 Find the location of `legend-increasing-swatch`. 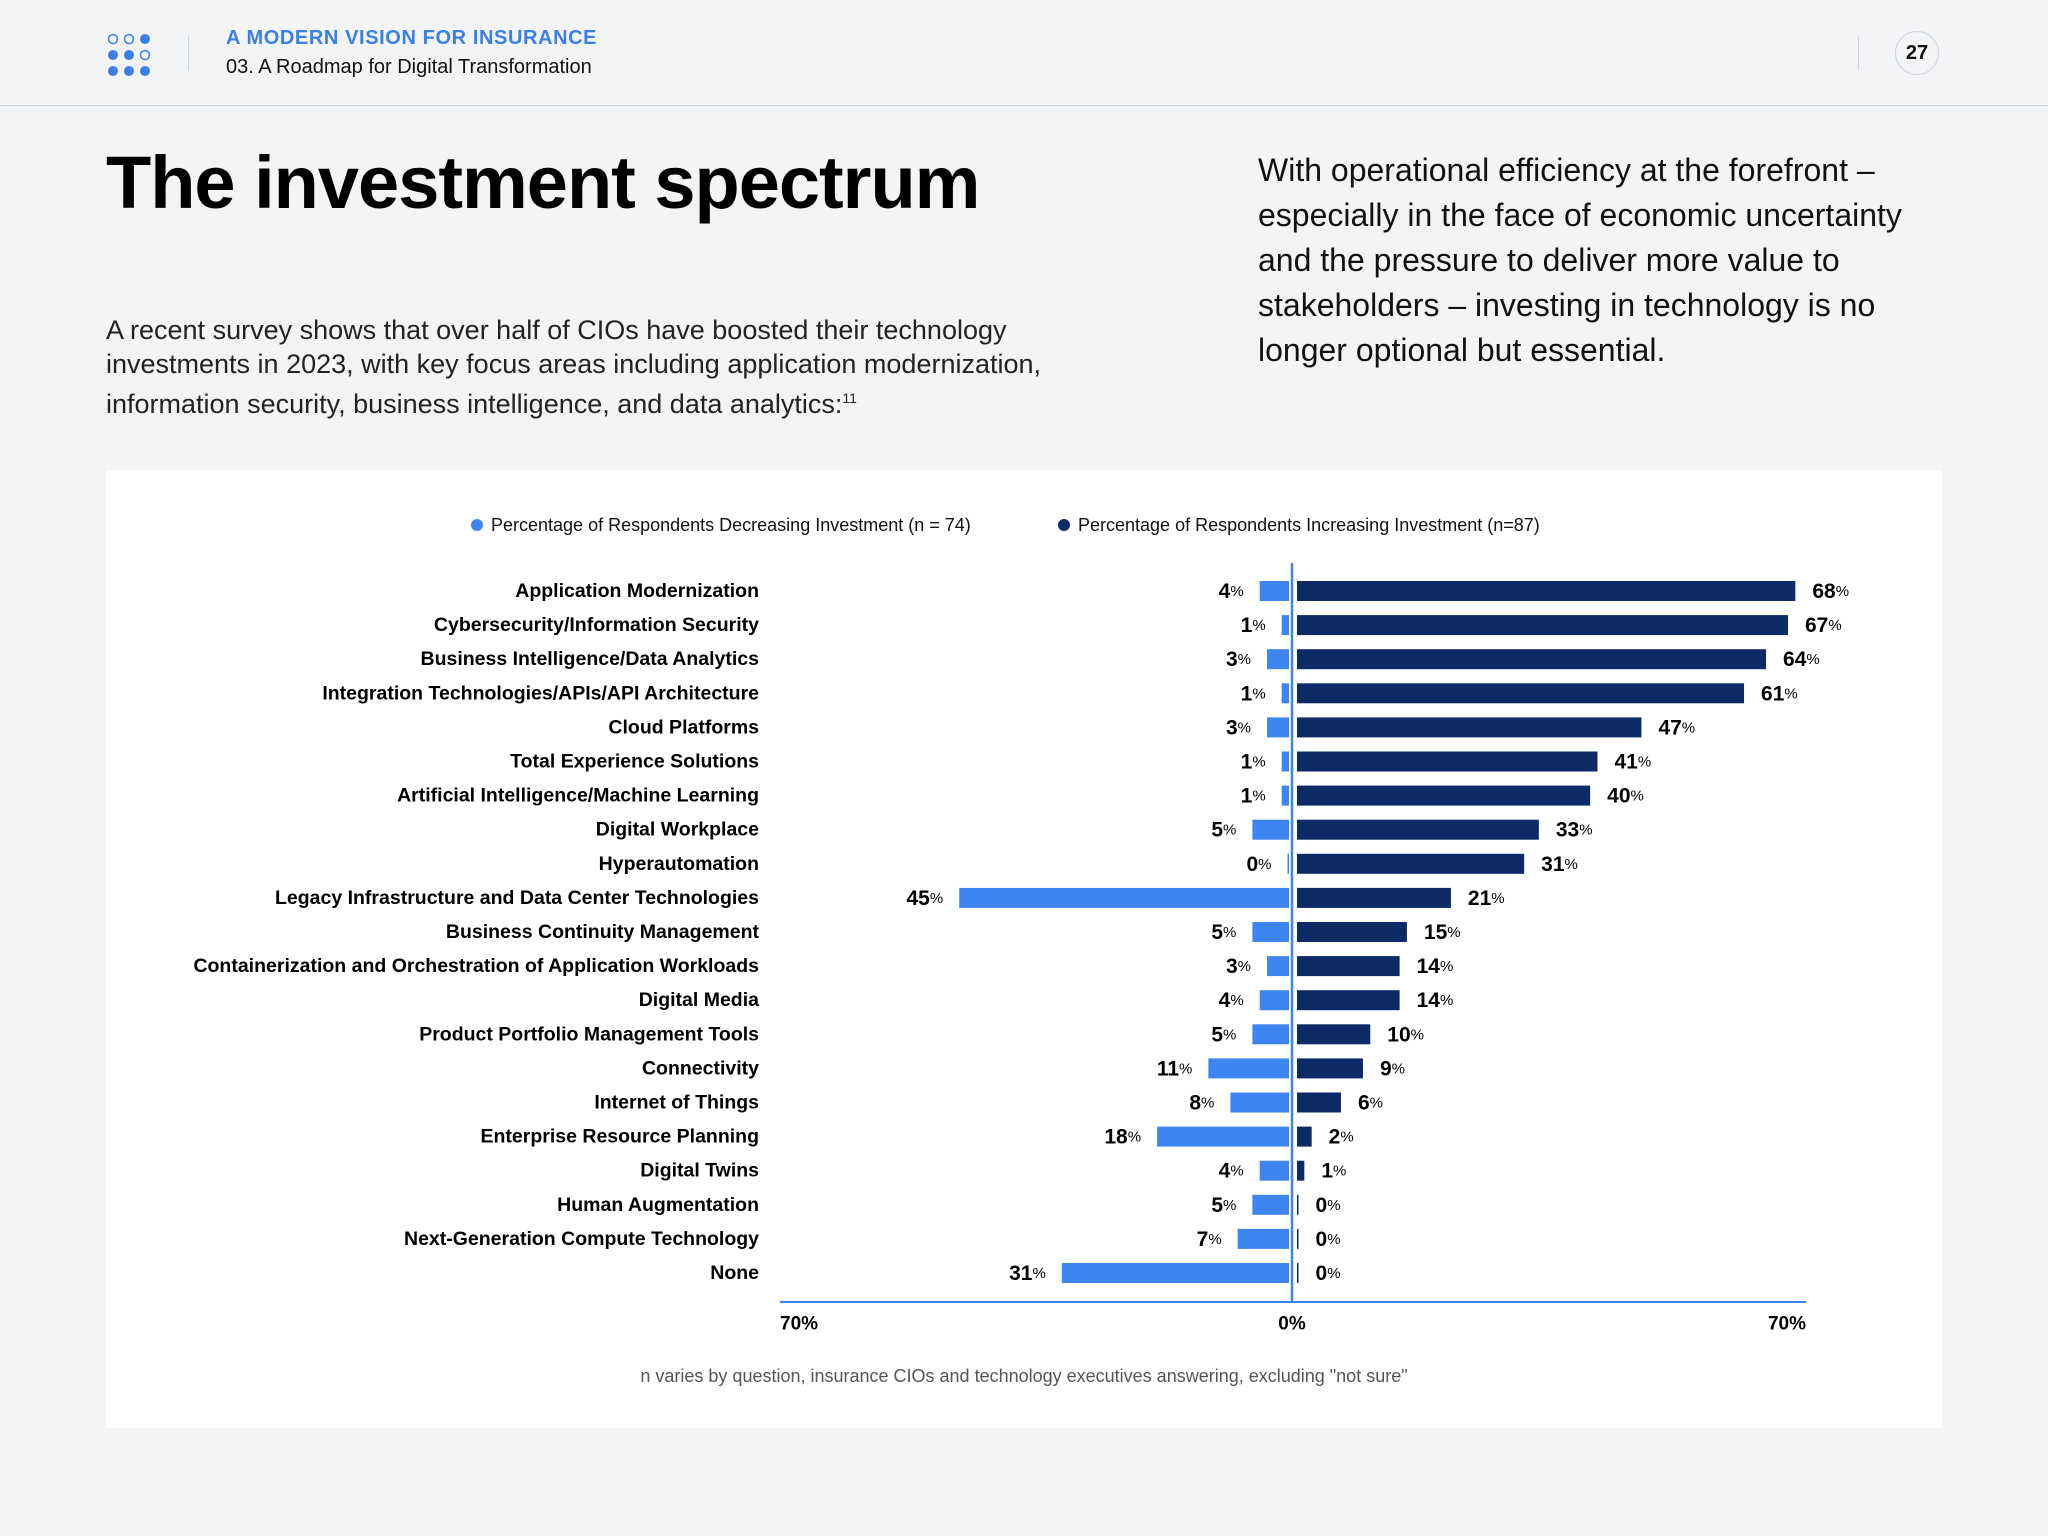

legend-increasing-swatch is located at coordinates (1064, 525).